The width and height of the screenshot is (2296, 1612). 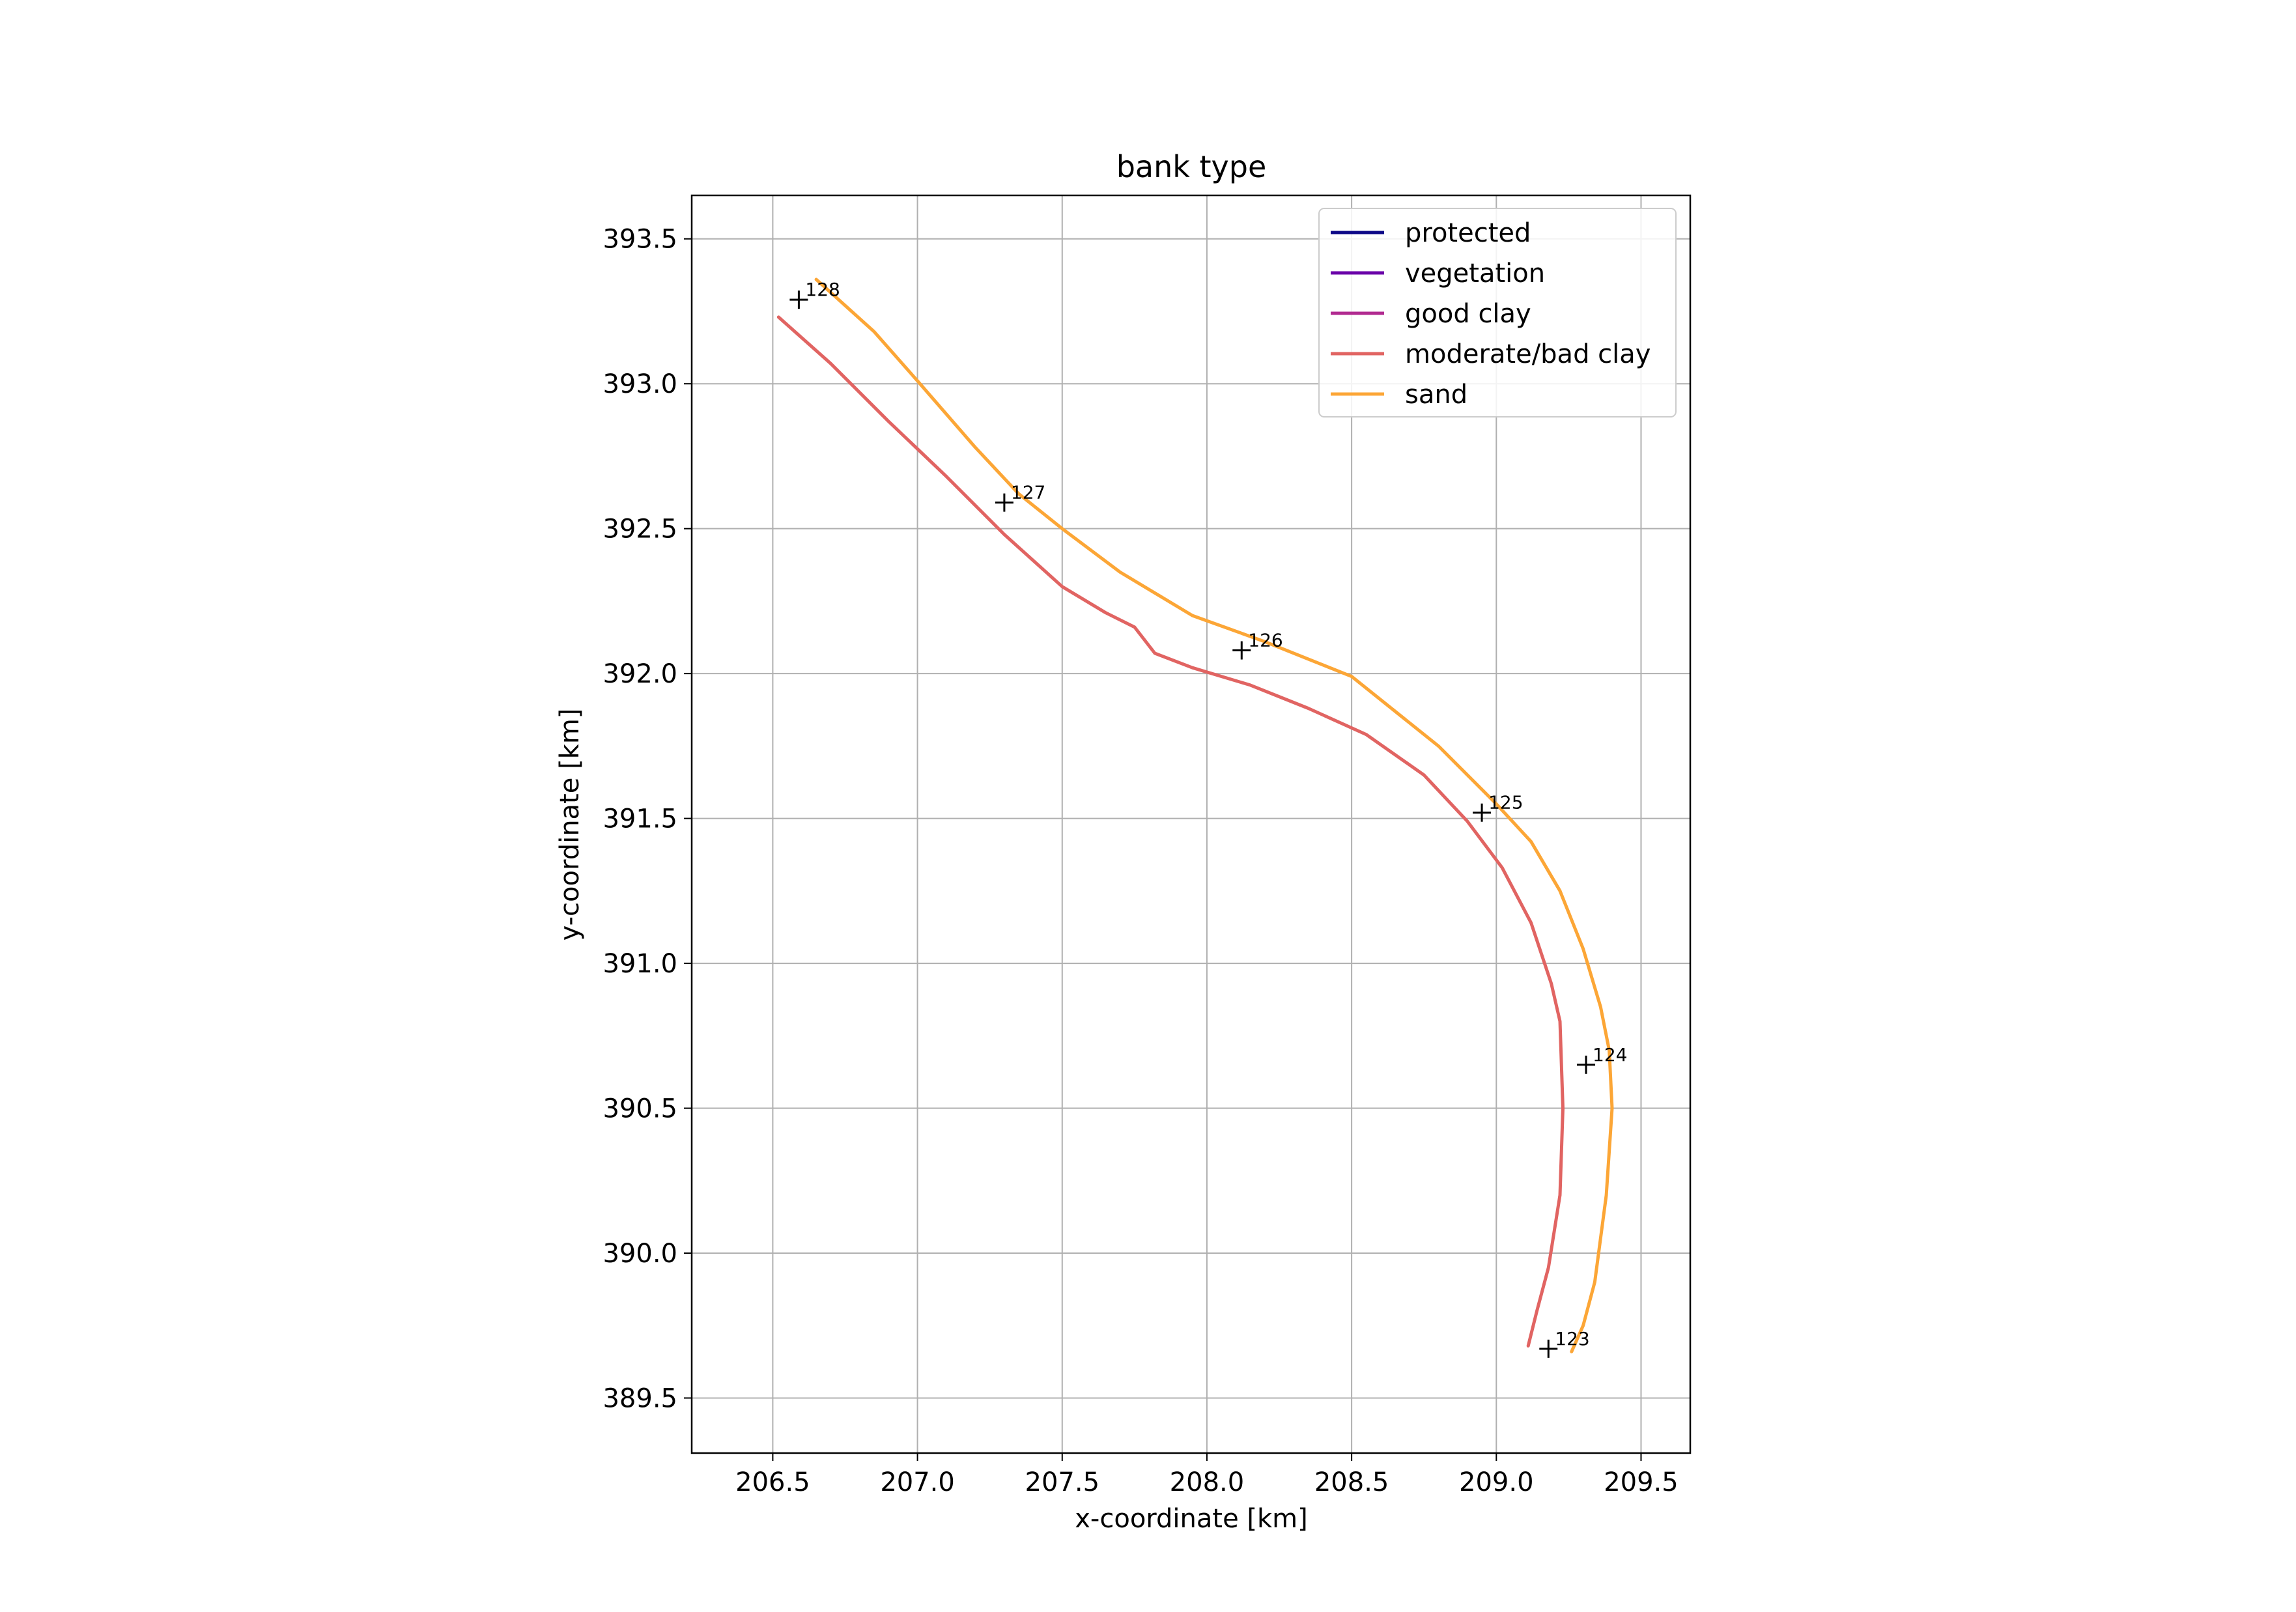 What do you see at coordinates (1399, 395) in the screenshot?
I see `legend-entry: sand` at bounding box center [1399, 395].